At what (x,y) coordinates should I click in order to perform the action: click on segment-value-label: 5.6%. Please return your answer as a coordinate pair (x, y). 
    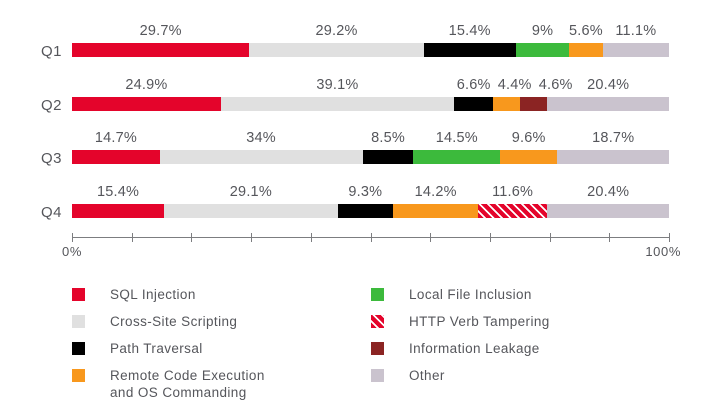
    Looking at the image, I should click on (586, 31).